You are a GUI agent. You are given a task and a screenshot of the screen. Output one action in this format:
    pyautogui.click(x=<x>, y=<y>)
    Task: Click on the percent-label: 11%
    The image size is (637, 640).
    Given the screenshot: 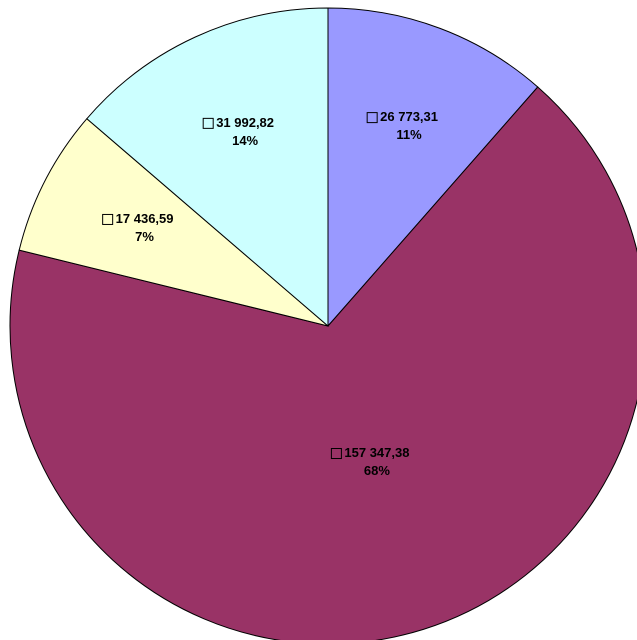 What is the action you would take?
    pyautogui.click(x=409, y=134)
    